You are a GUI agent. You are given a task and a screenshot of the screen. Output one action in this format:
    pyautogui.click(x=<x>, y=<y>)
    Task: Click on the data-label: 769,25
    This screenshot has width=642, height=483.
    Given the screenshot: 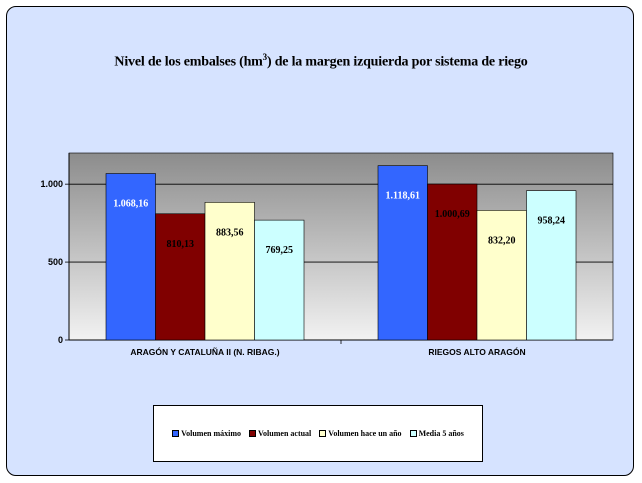 What is the action you would take?
    pyautogui.click(x=280, y=250)
    